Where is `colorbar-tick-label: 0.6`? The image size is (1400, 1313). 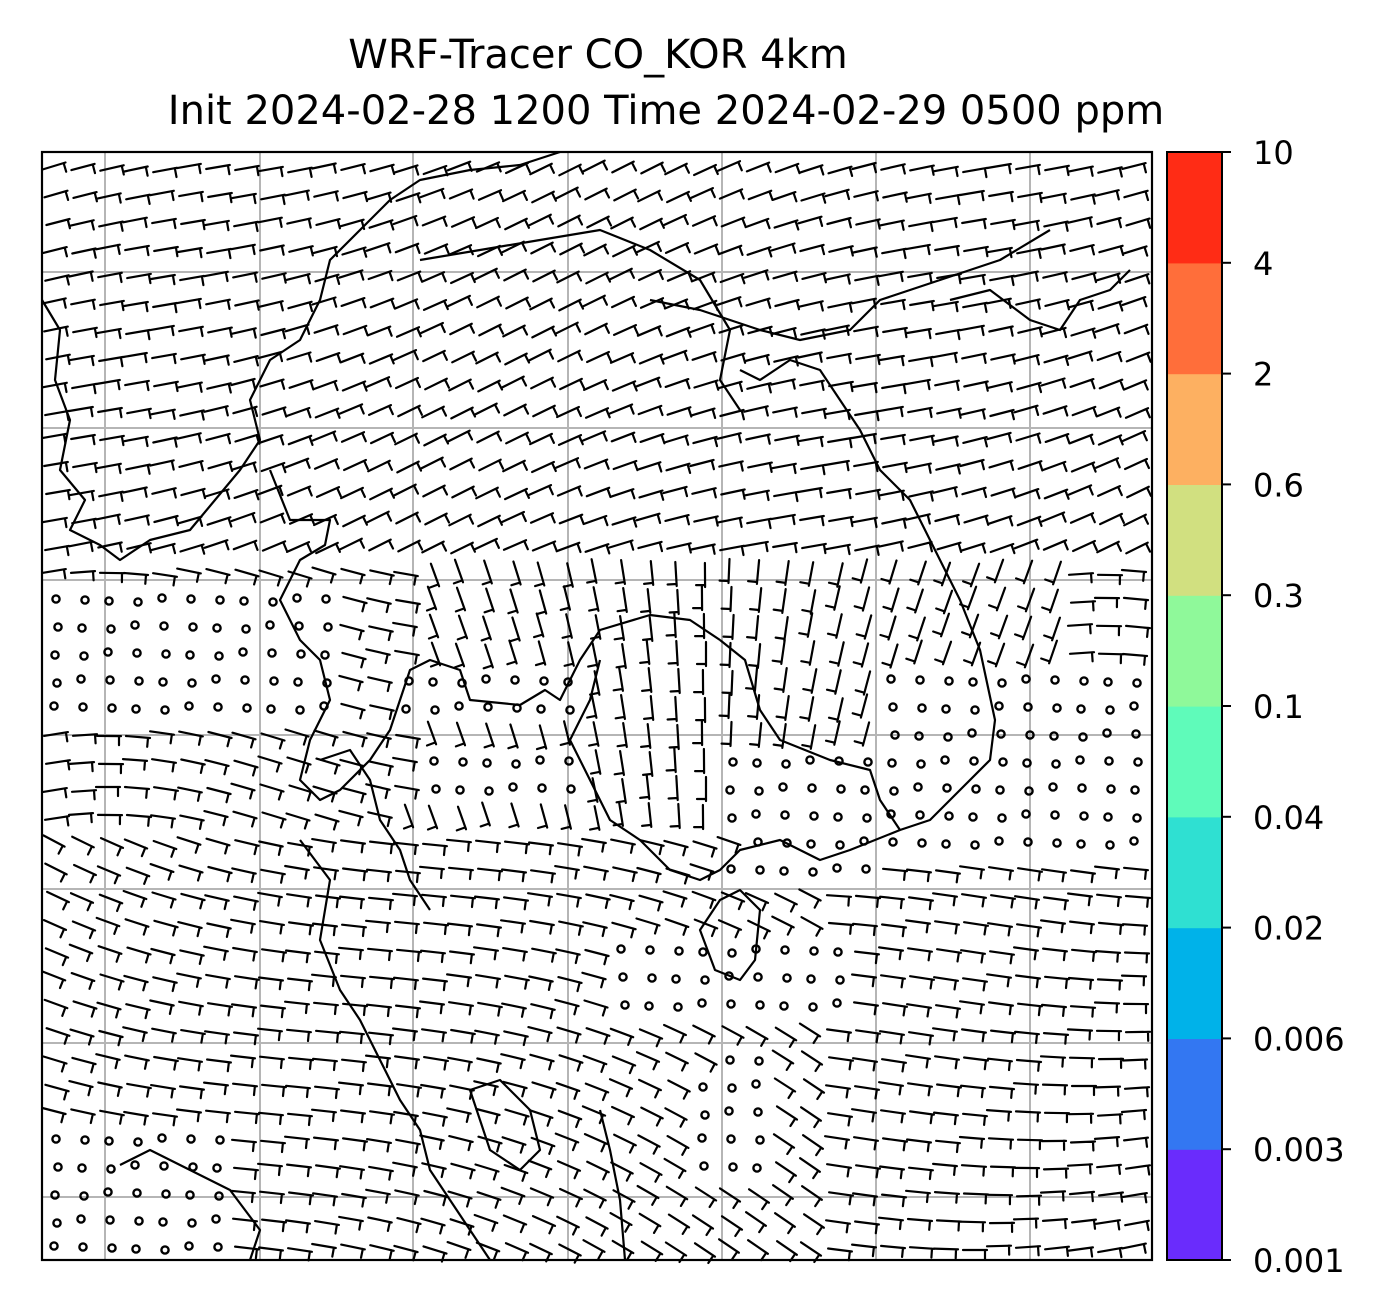 colorbar-tick-label: 0.6 is located at coordinates (1278, 485).